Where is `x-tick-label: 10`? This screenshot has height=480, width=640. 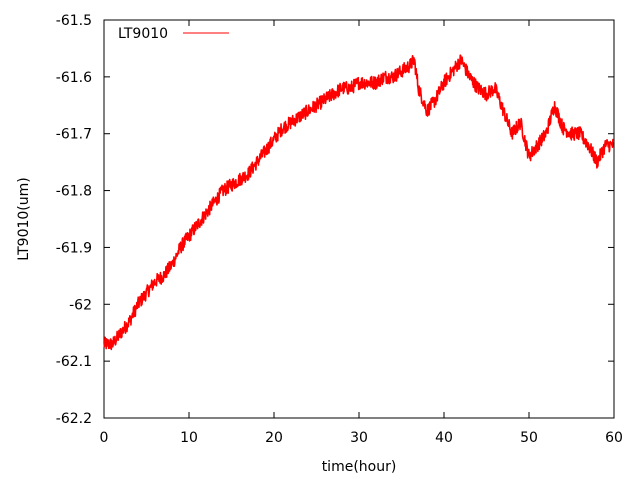 x-tick-label: 10 is located at coordinates (189, 438).